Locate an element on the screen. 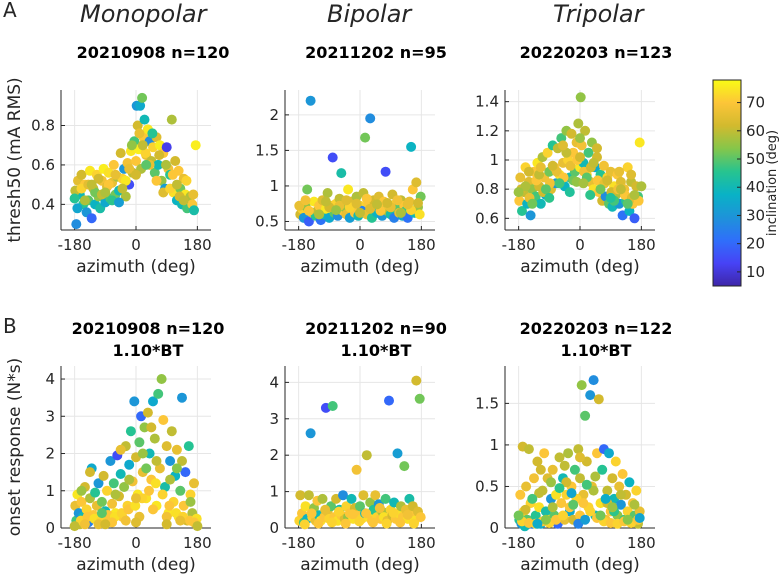 The height and width of the screenshot is (576, 784). y-tick-label: 0 is located at coordinates (274, 528).